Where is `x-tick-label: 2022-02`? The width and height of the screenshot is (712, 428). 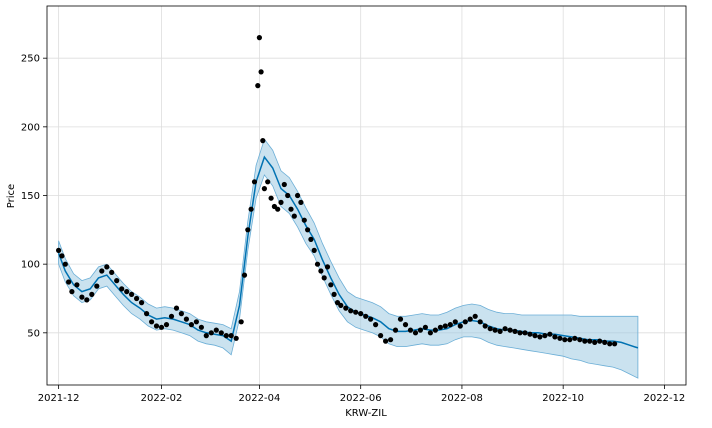
x-tick-label: 2022-02 is located at coordinates (162, 398).